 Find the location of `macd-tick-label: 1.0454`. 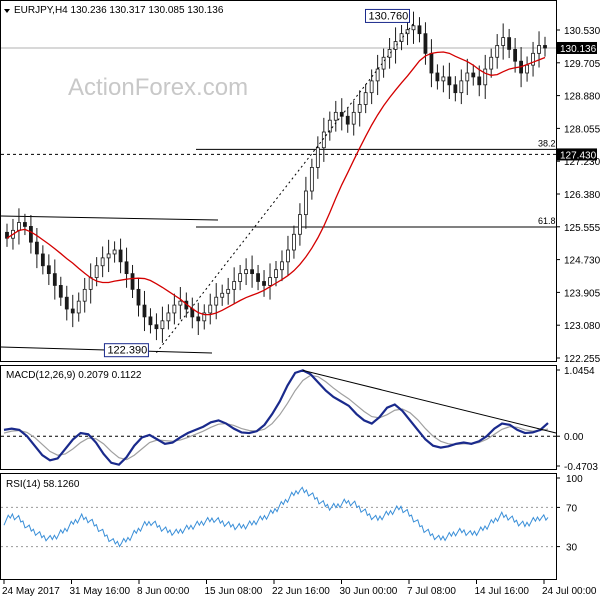

macd-tick-label: 1.0454 is located at coordinates (579, 371).